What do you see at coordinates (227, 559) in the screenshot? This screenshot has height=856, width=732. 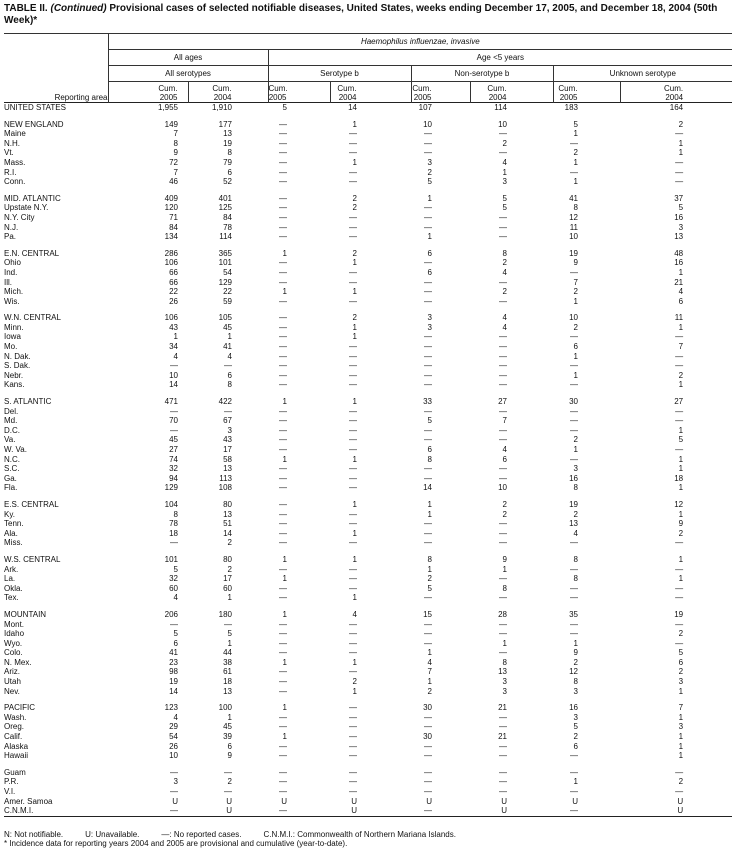 I see `value-cell: 80` at bounding box center [227, 559].